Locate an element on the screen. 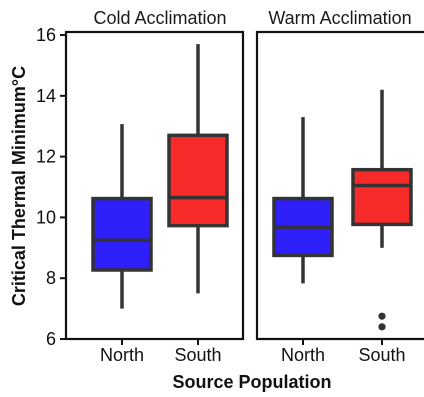 This screenshot has height=397, width=424. y-tick-label: 10 is located at coordinates (46, 217).